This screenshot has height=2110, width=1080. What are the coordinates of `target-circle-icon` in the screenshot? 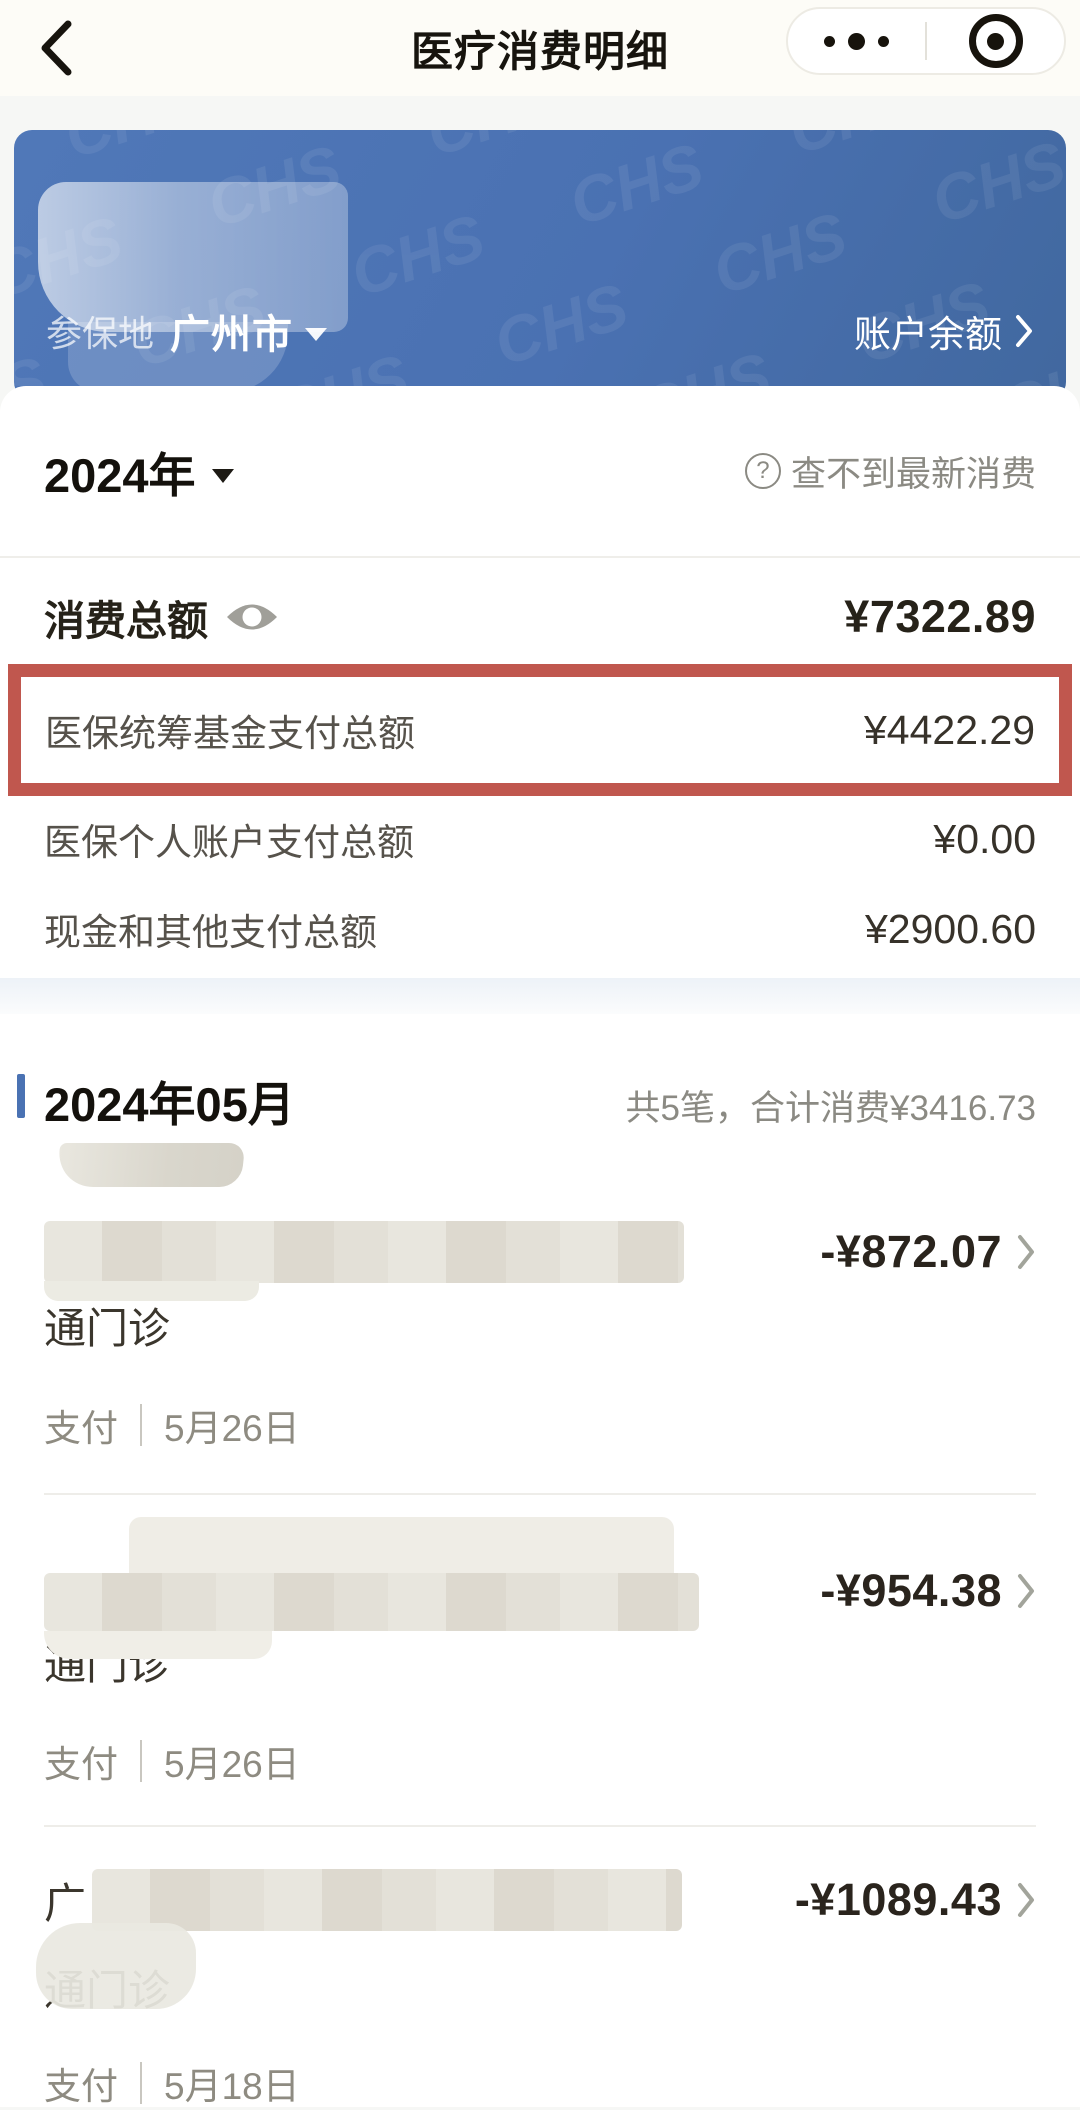 It's located at (995, 41).